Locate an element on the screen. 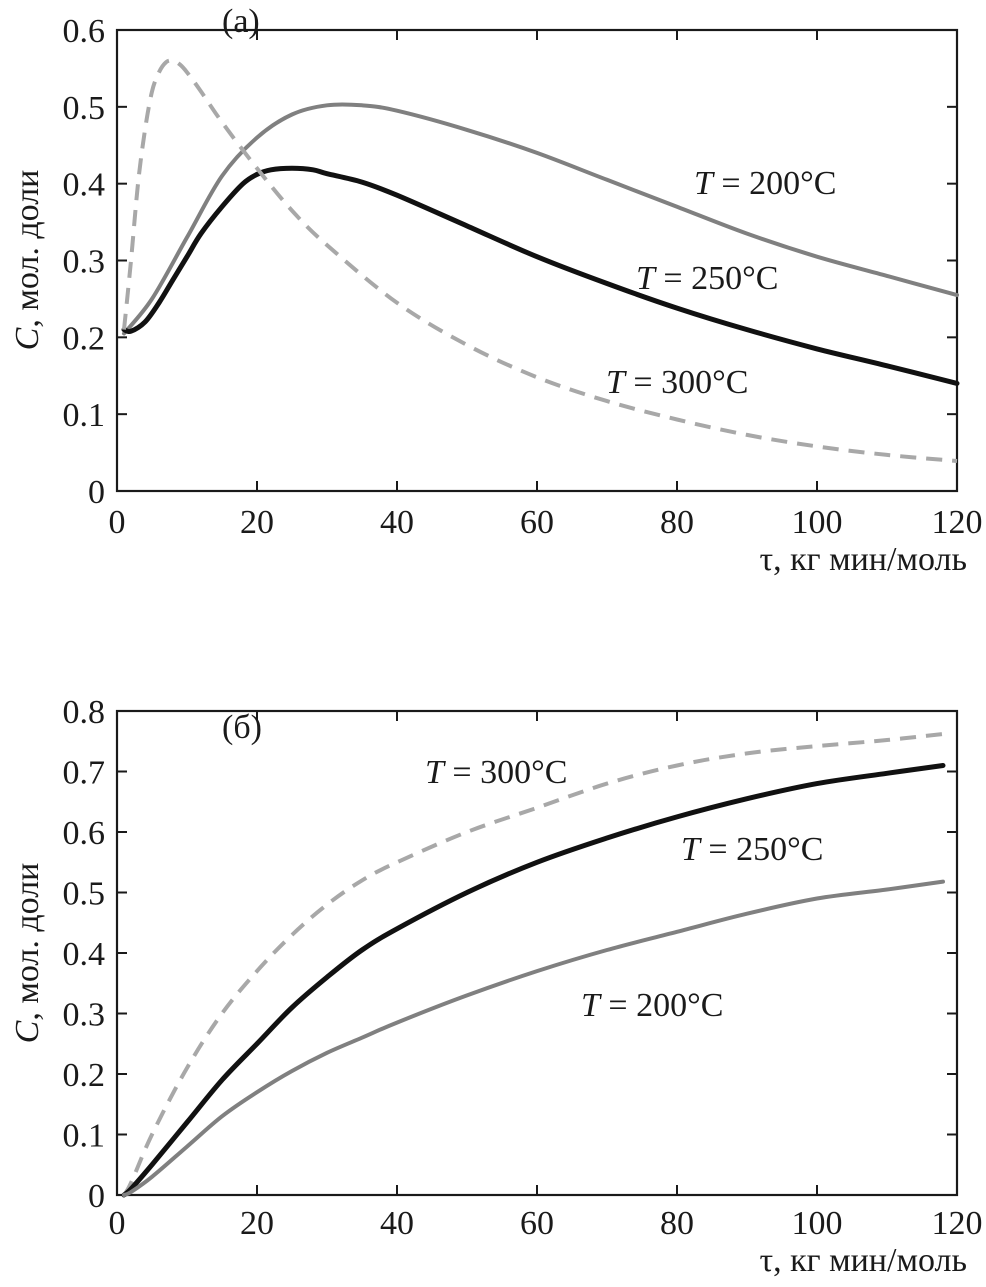 The width and height of the screenshot is (986, 1287). x-tick-label-a-1: 20 is located at coordinates (257, 522).